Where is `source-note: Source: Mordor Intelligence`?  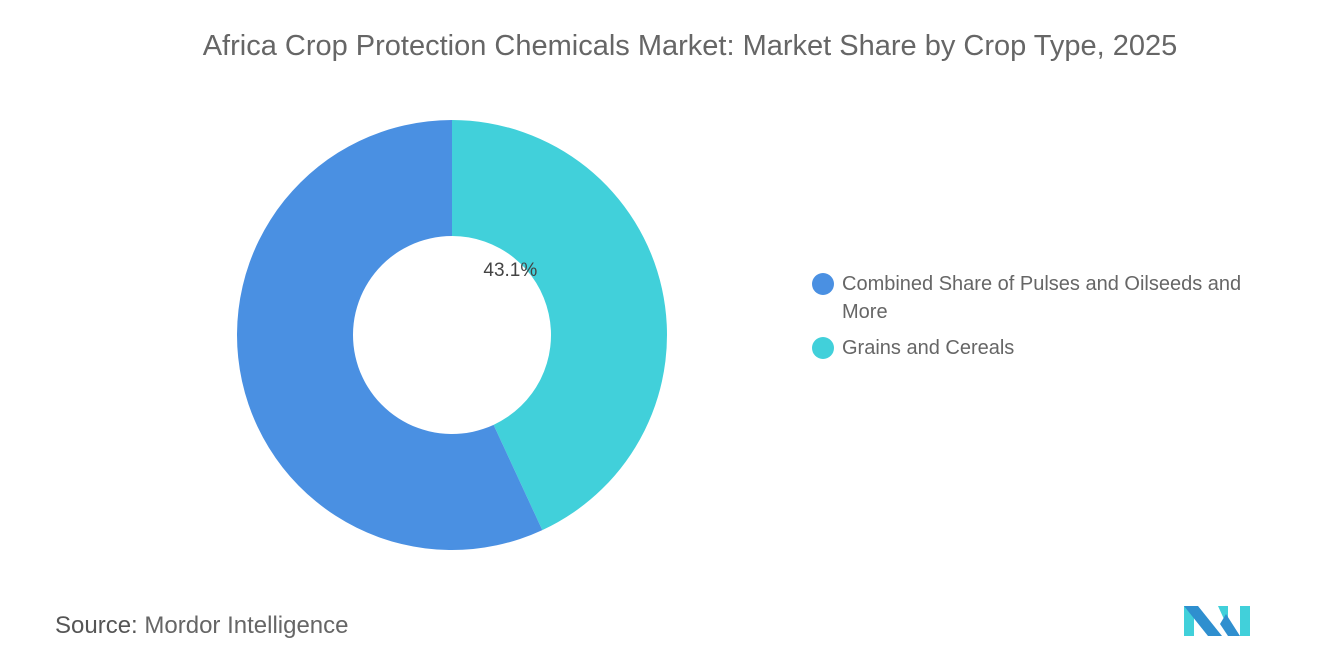 source-note: Source: Mordor Intelligence is located at coordinates (202, 626).